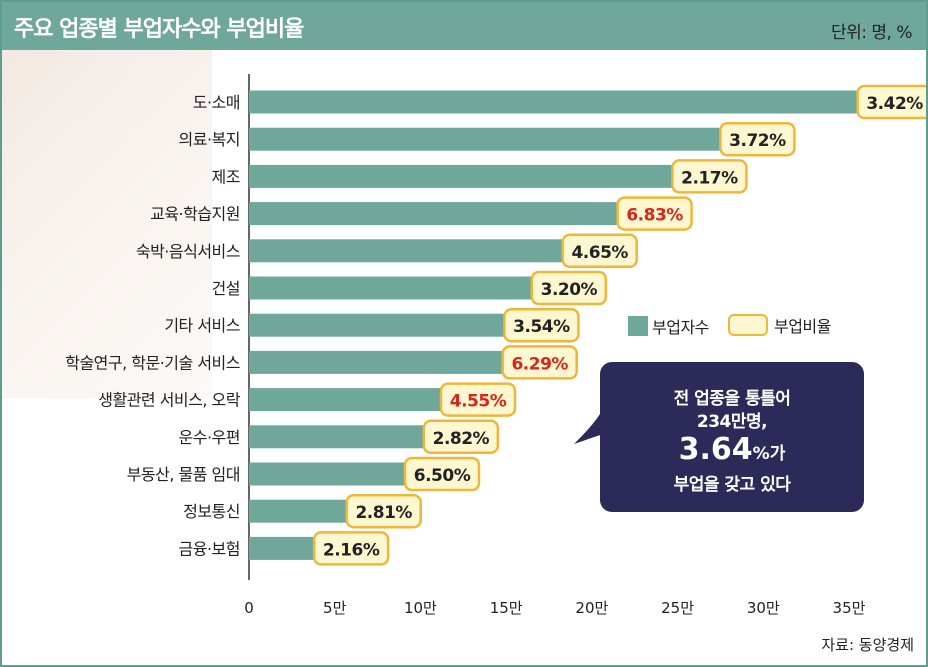 The image size is (928, 667). What do you see at coordinates (802, 326) in the screenshot?
I see `legend-label-rate: 부업비율` at bounding box center [802, 326].